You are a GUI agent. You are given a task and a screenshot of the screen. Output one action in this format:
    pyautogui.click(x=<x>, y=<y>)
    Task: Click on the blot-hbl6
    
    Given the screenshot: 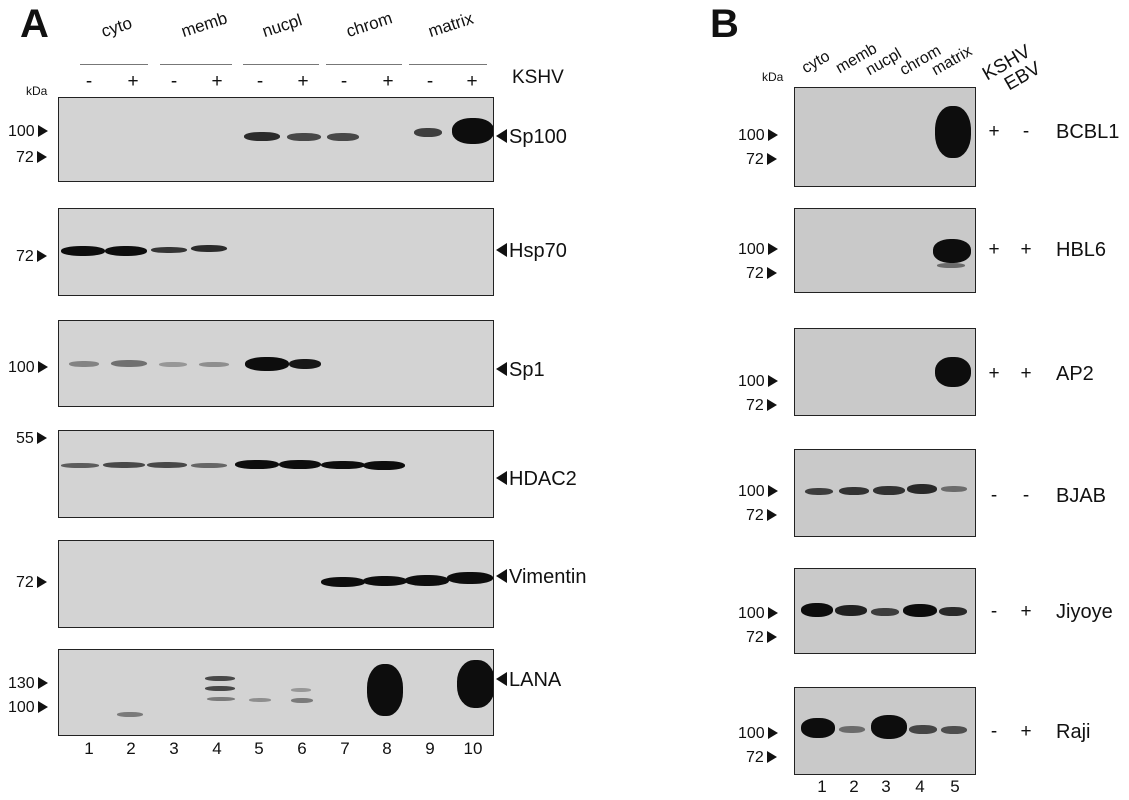 What is the action you would take?
    pyautogui.click(x=885, y=250)
    